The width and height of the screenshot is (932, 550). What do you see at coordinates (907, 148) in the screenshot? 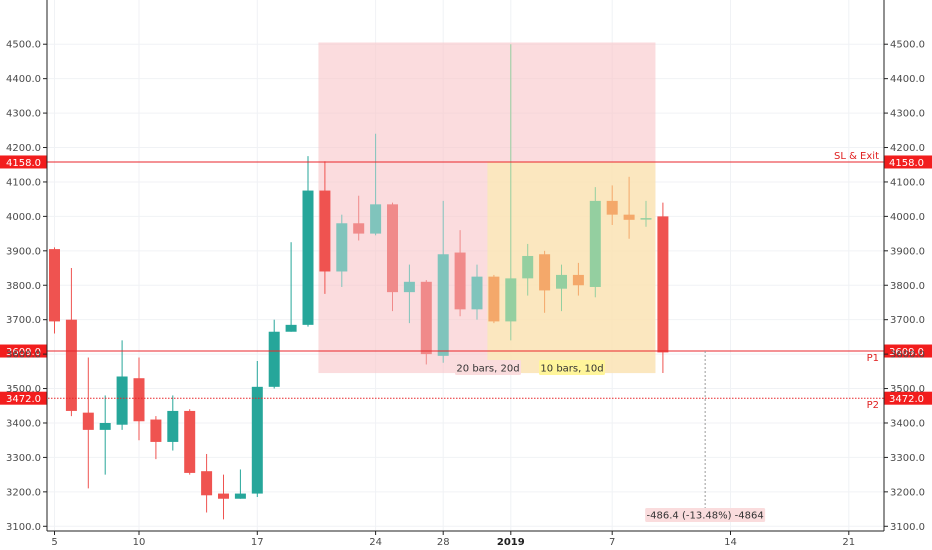
I see `y-tick-label-right: 4200.0` at bounding box center [907, 148].